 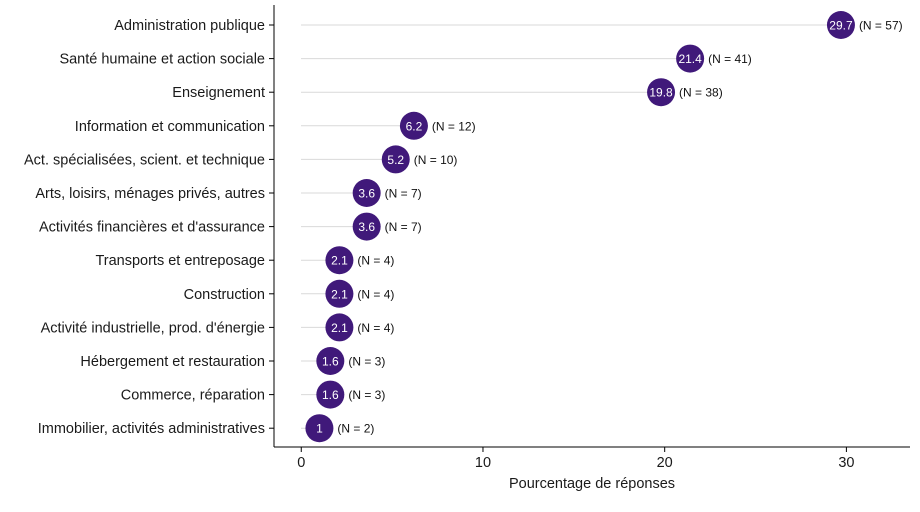 What do you see at coordinates (152, 228) in the screenshot?
I see `category-label: Activités financières et d'assurance` at bounding box center [152, 228].